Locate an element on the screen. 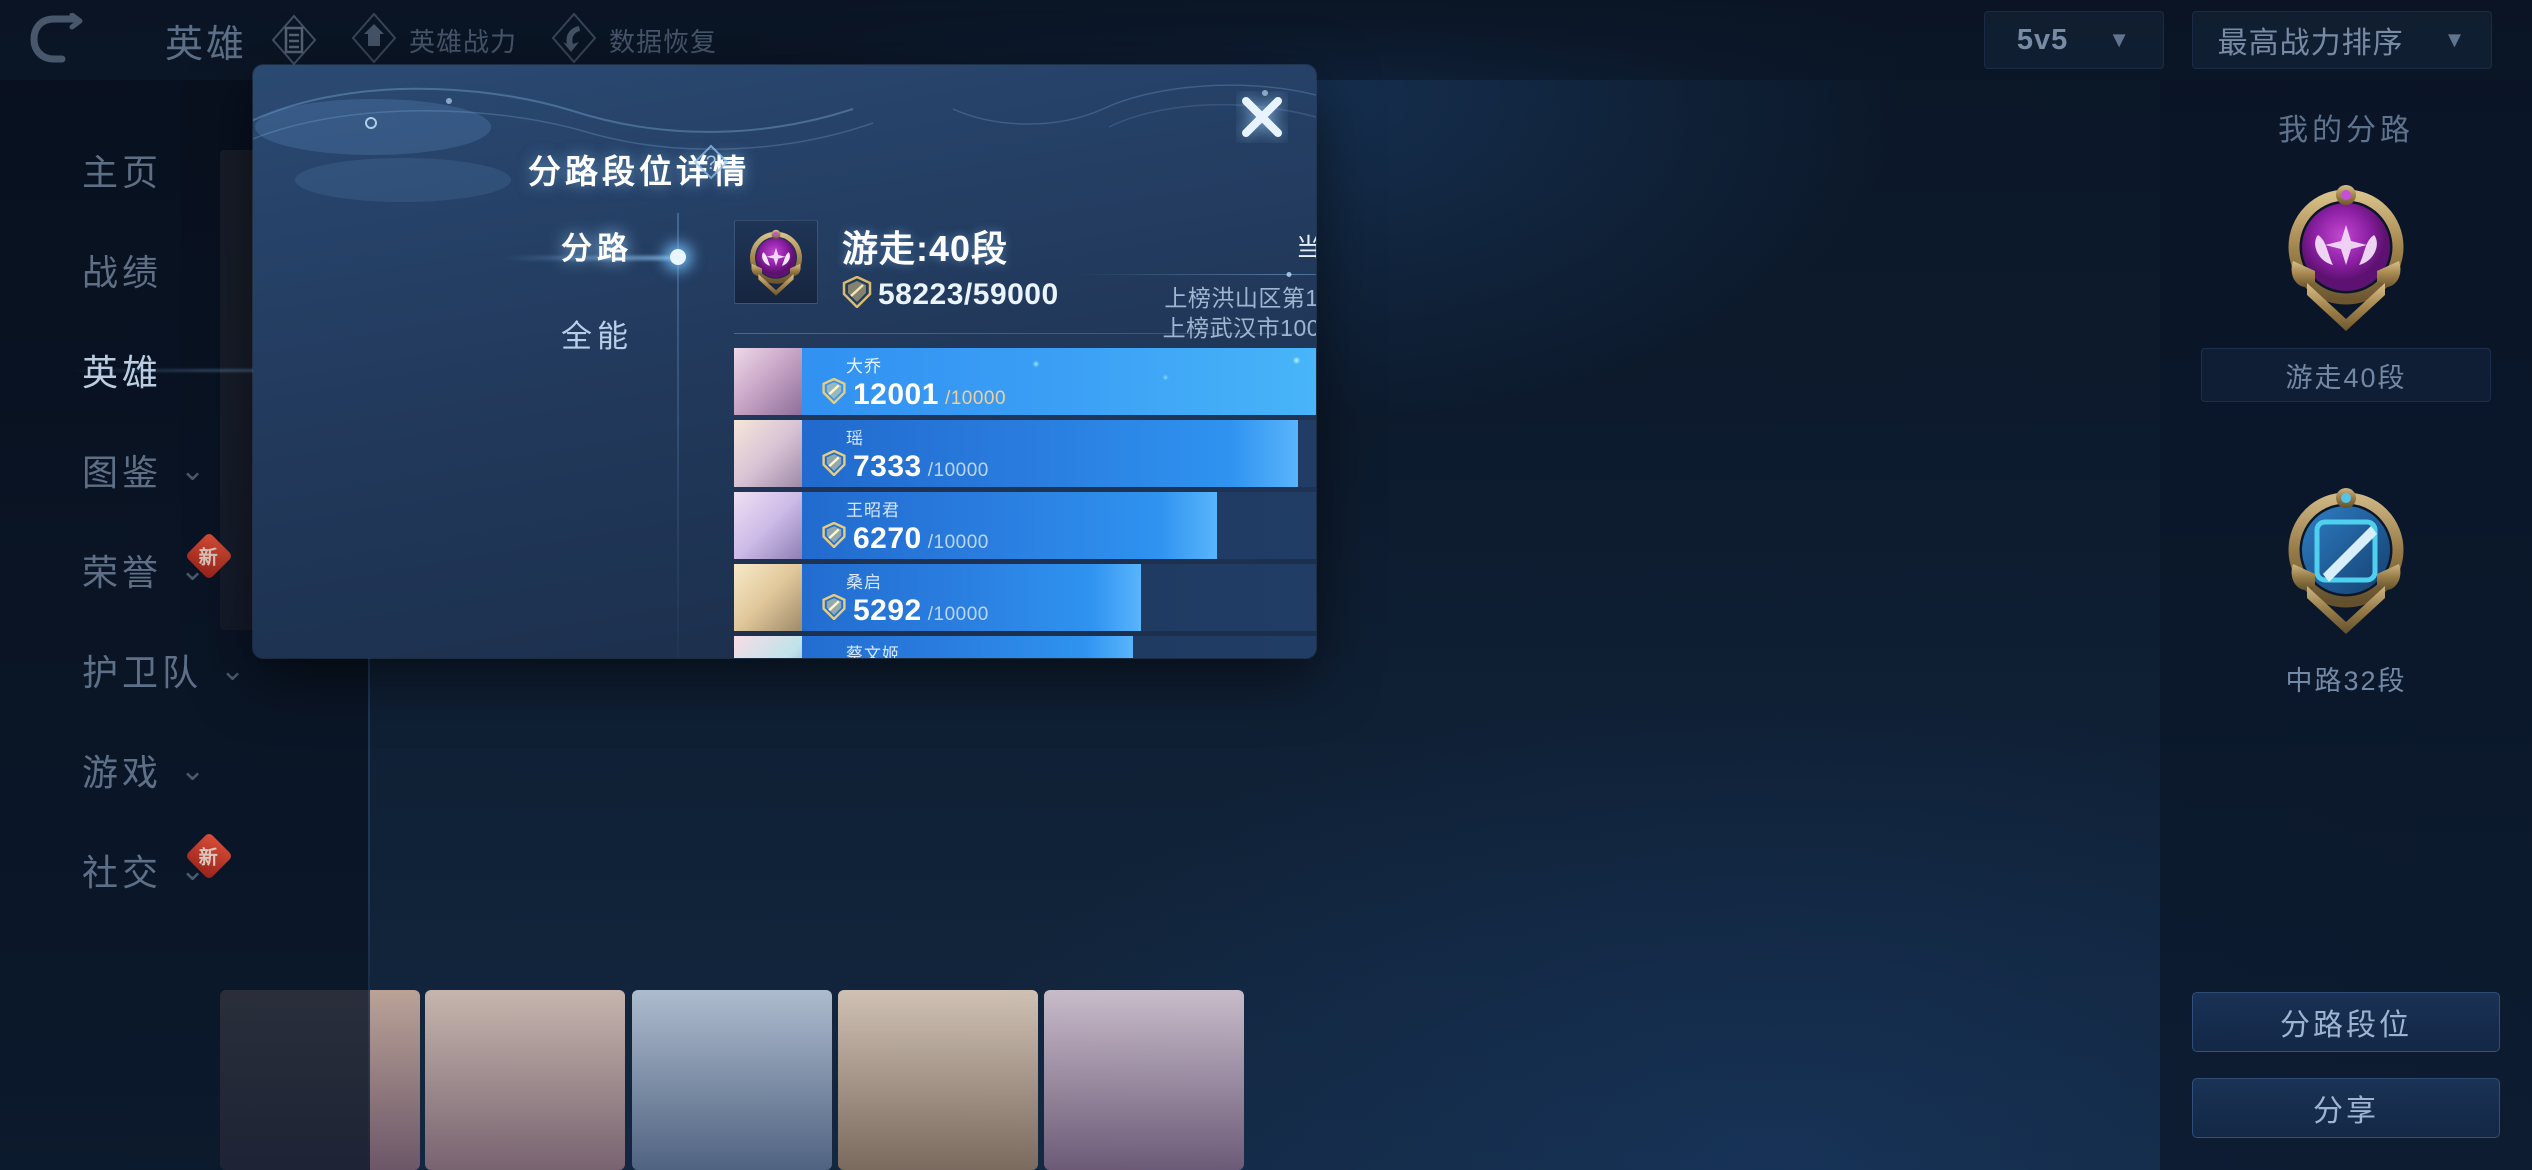 The image size is (2532, 1170). bar-text-block: 桑启 5292/10000 is located at coordinates (905, 597).